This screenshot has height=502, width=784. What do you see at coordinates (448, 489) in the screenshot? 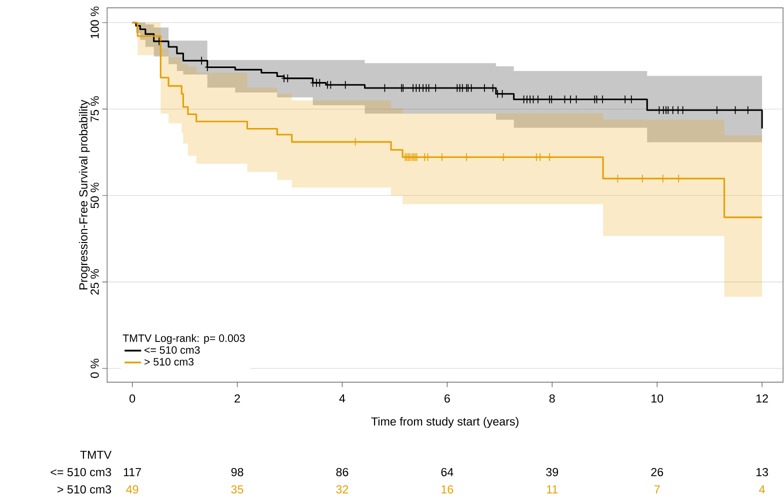
I see `text: 16` at bounding box center [448, 489].